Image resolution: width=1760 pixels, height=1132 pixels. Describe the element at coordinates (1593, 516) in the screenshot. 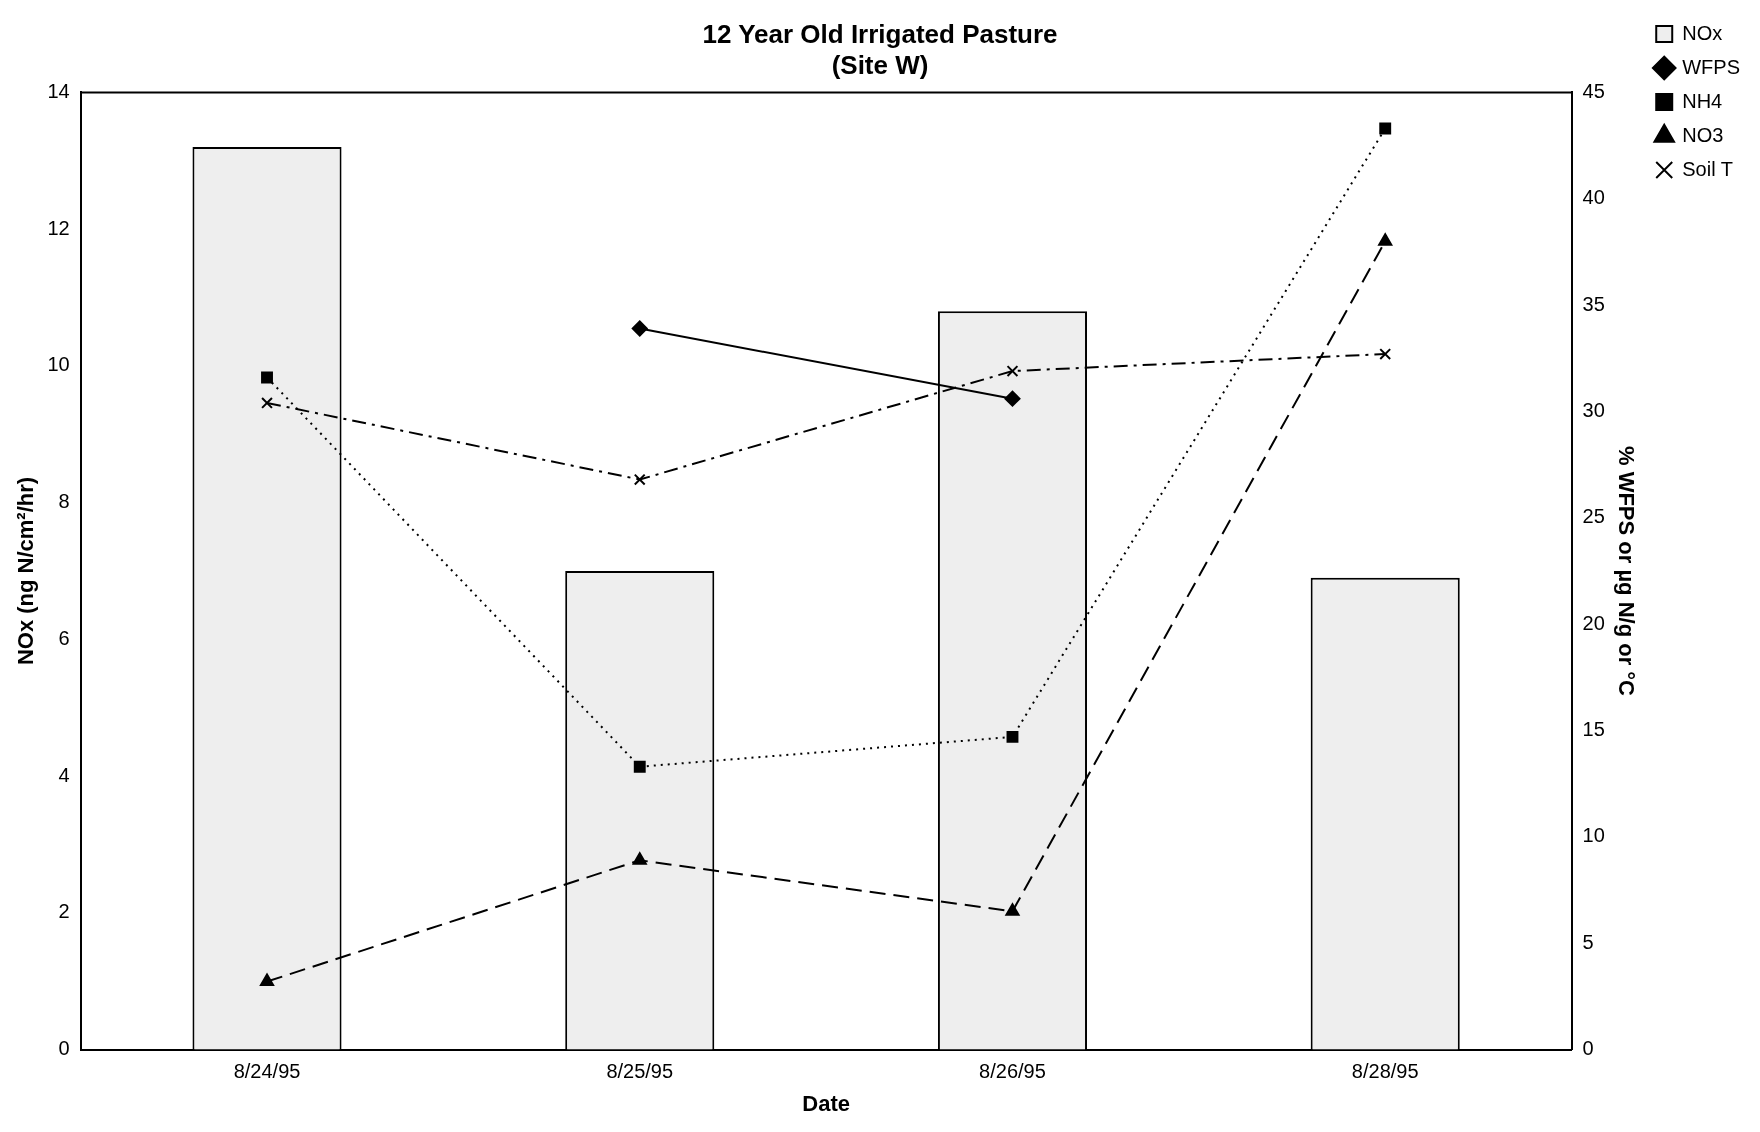

I see `y2-tick-label: 25` at that location.